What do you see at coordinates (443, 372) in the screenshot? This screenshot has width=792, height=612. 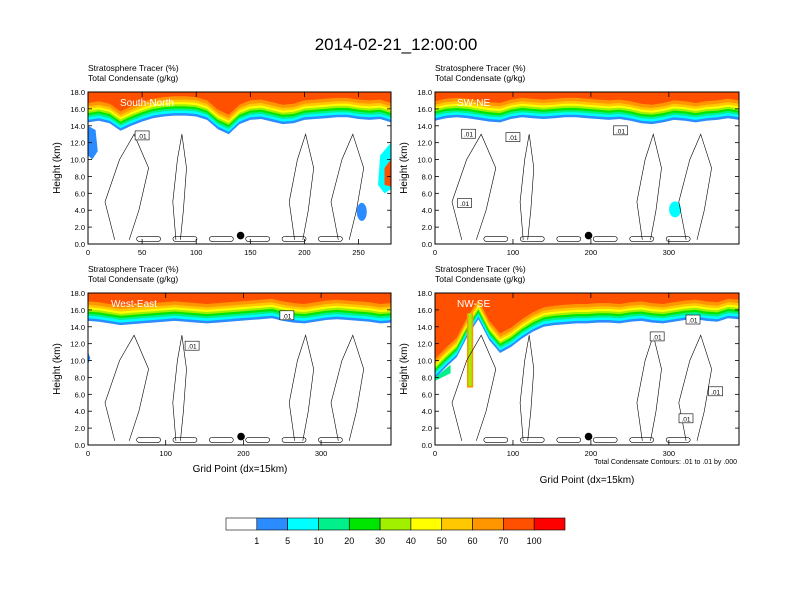 I see `tracer-low-edge` at bounding box center [443, 372].